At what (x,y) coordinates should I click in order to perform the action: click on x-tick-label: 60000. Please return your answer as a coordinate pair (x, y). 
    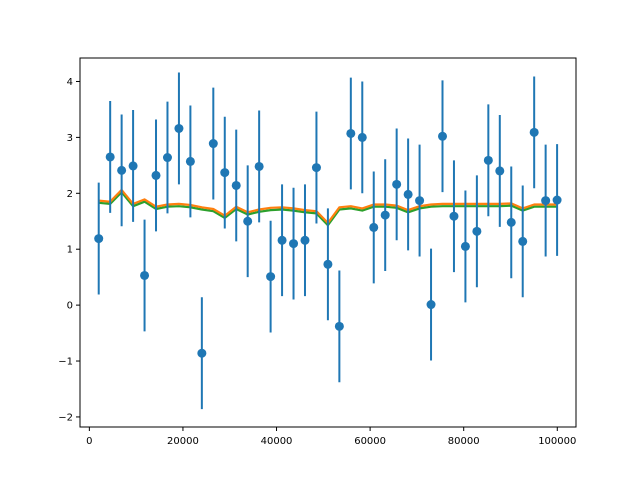
    Looking at the image, I should click on (370, 441).